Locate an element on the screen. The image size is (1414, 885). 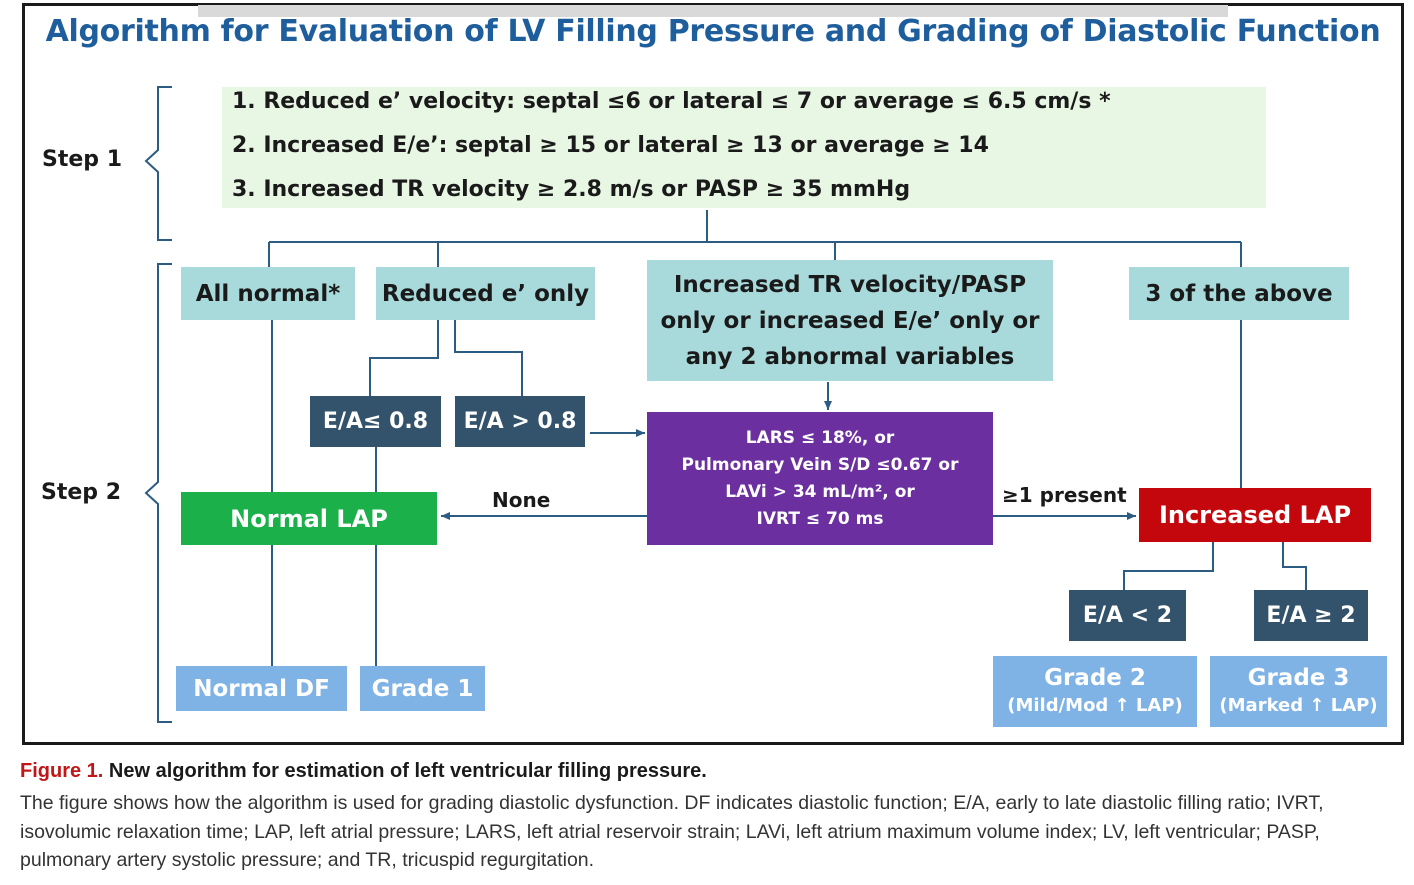
none-label: None is located at coordinates (521, 500).